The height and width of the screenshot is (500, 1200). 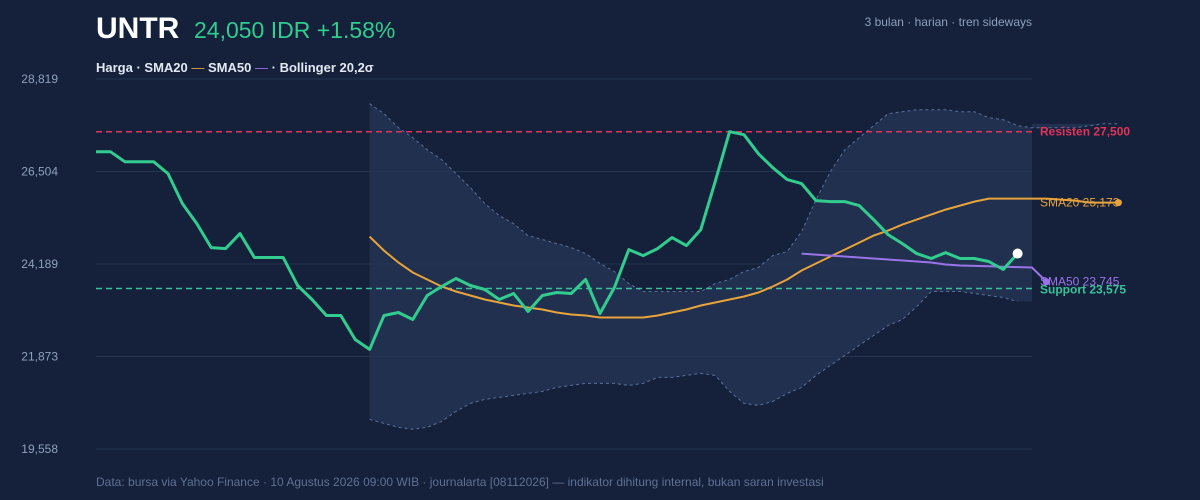 I want to click on sma20-end-marker, so click(x=1118, y=203).